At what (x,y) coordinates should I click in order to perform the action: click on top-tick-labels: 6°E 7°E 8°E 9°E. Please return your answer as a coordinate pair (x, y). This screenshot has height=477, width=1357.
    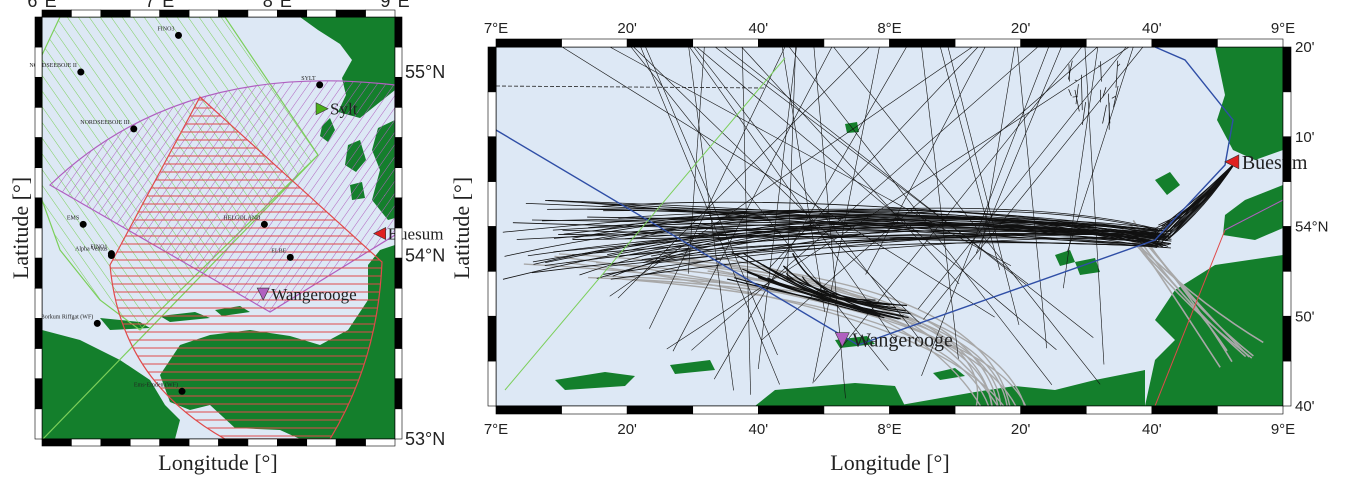
    Looking at the image, I should click on (218, 5).